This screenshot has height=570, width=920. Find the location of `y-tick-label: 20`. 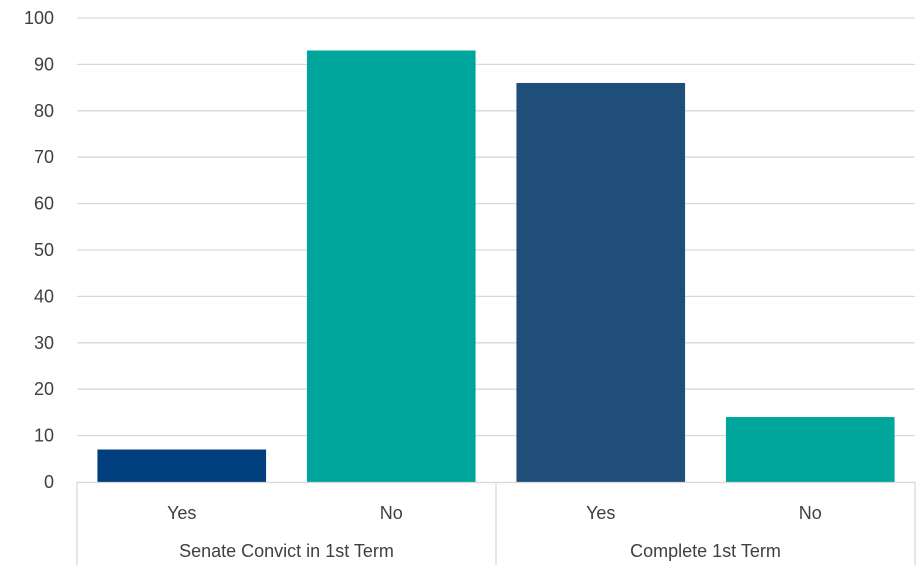

y-tick-label: 20 is located at coordinates (44, 389).